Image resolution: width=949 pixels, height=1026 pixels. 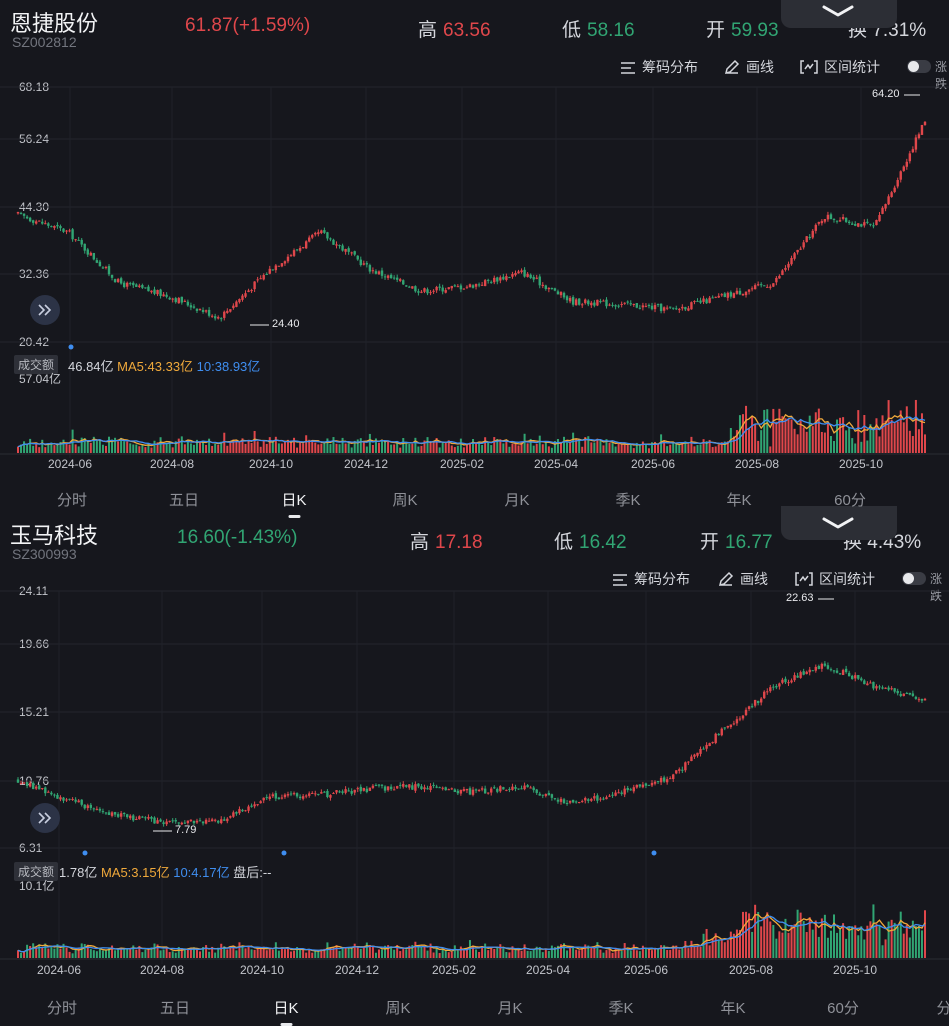 I want to click on tab-period: 分, so click(x=942, y=1008).